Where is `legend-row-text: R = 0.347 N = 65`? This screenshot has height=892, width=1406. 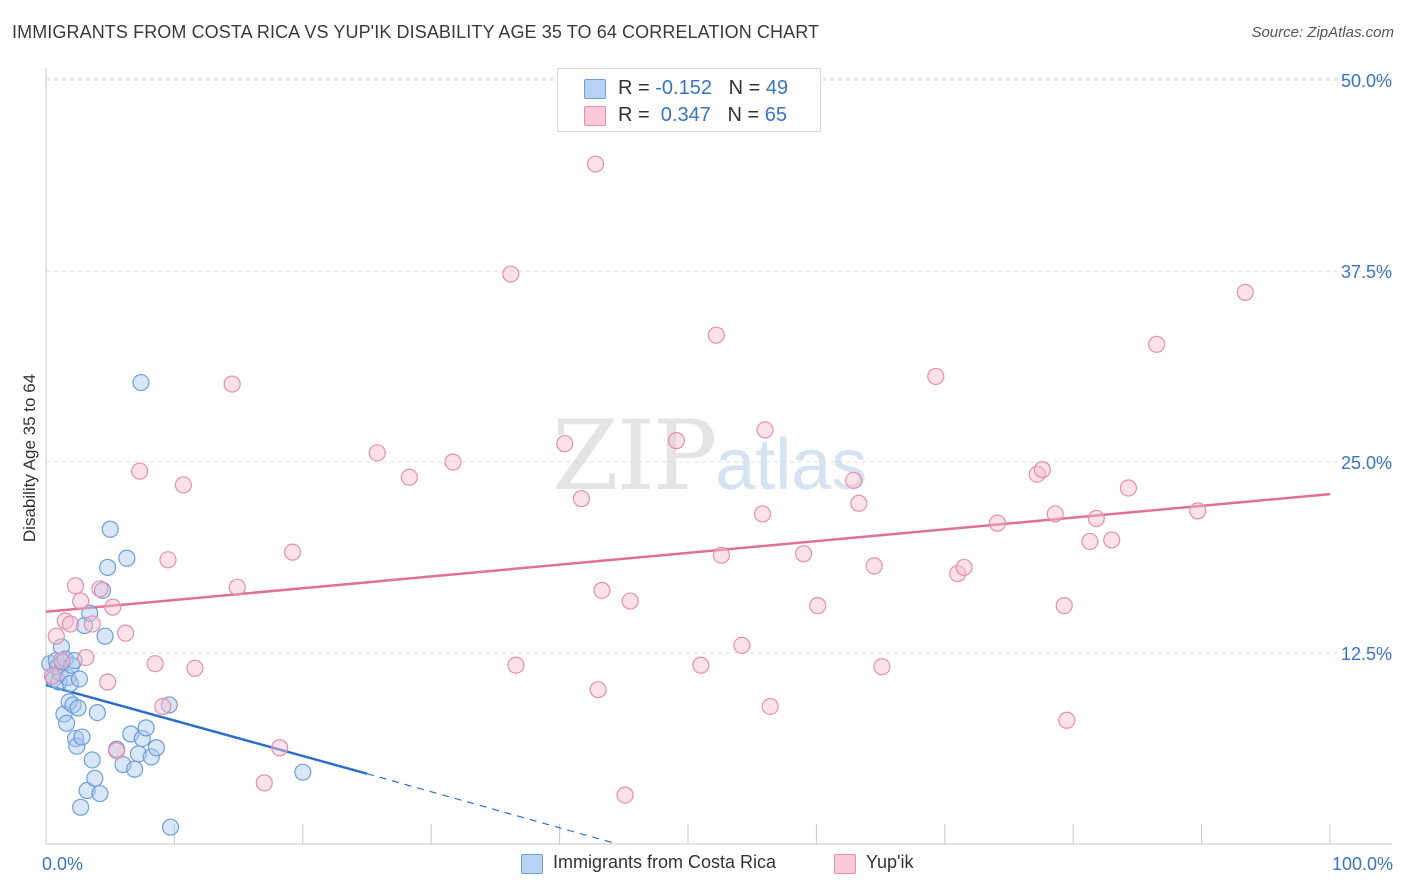
legend-row-text: R = 0.347 N = 65 is located at coordinates (702, 115).